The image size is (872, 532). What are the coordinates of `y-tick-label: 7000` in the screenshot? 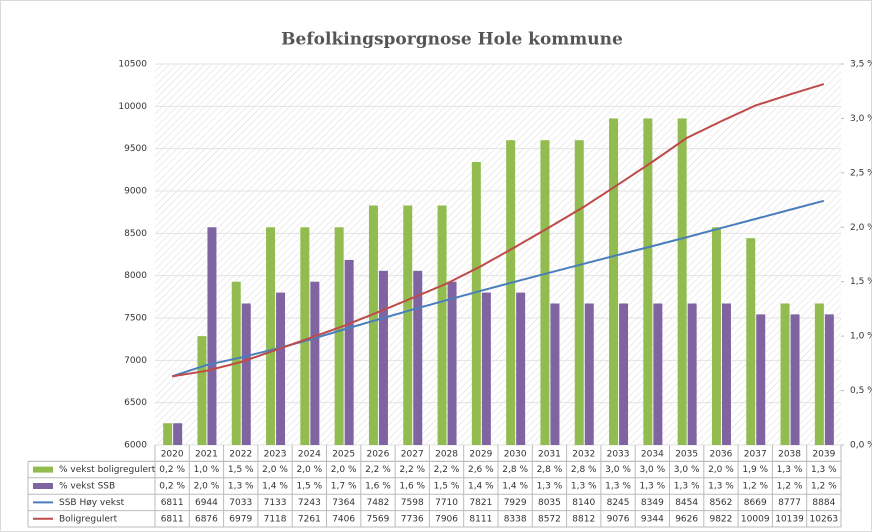 It's located at (135, 361).